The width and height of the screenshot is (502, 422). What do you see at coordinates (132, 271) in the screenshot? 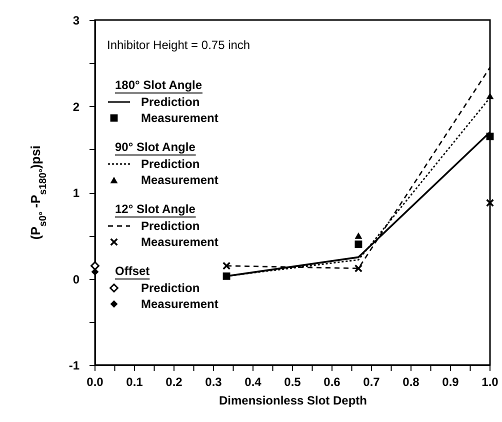
I see `annotation: Offset` at bounding box center [132, 271].